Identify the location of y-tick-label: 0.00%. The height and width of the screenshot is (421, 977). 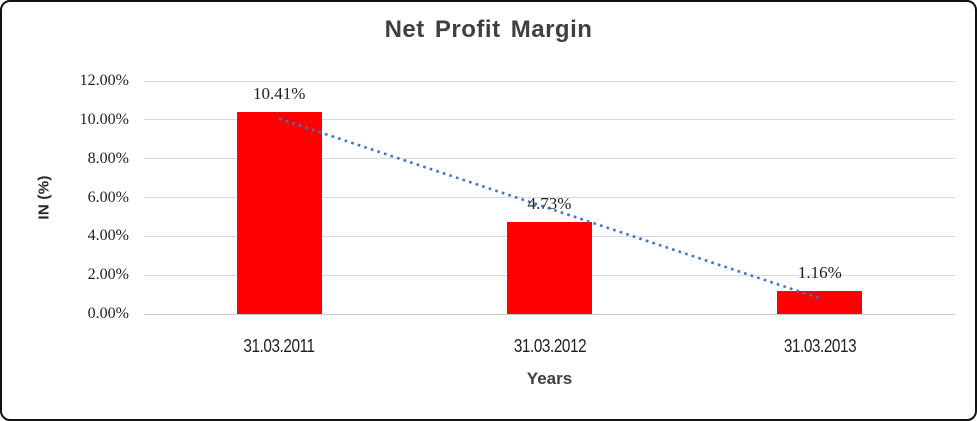
(108, 313).